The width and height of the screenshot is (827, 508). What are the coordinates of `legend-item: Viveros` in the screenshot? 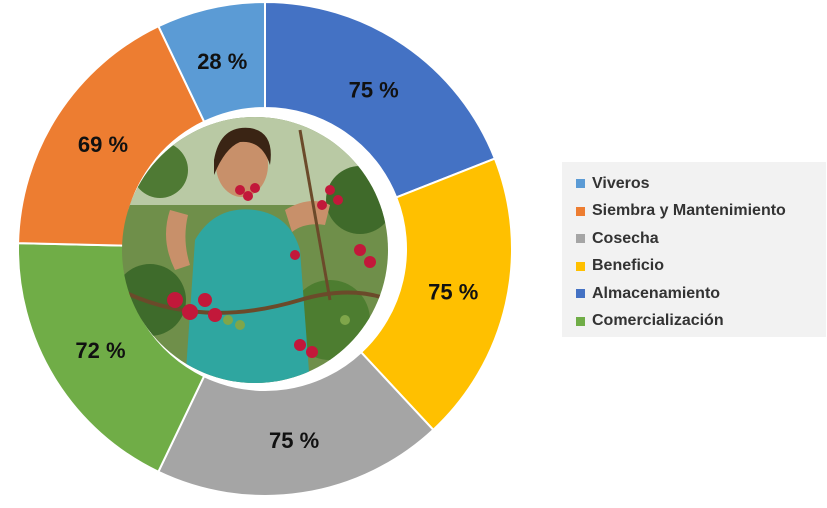 It's located at (696, 184).